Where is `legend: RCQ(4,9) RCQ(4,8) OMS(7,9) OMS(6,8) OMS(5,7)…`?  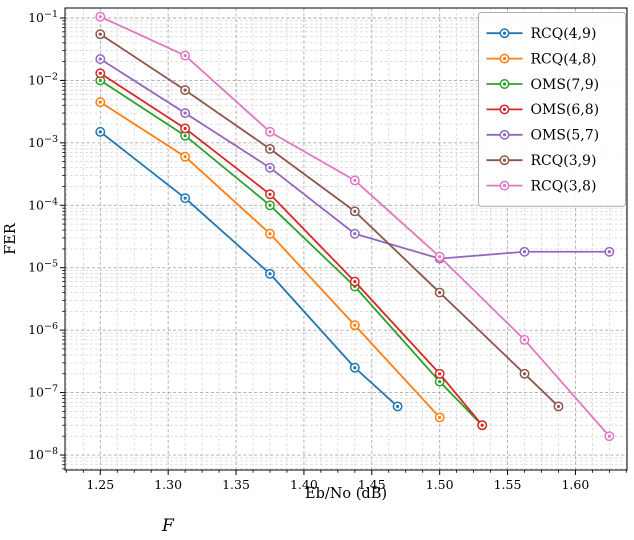 legend: RCQ(4,9) RCQ(4,8) OMS(7,9) OMS(6,8) OMS(5,7)… is located at coordinates (552, 109).